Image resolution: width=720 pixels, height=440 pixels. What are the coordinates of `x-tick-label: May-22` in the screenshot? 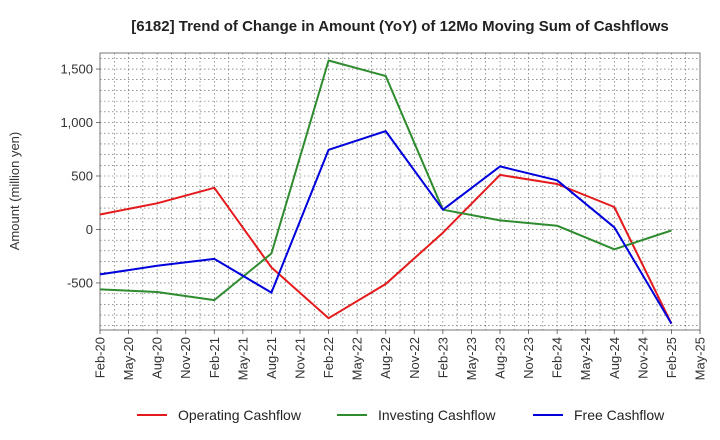 It's located at (357, 358).